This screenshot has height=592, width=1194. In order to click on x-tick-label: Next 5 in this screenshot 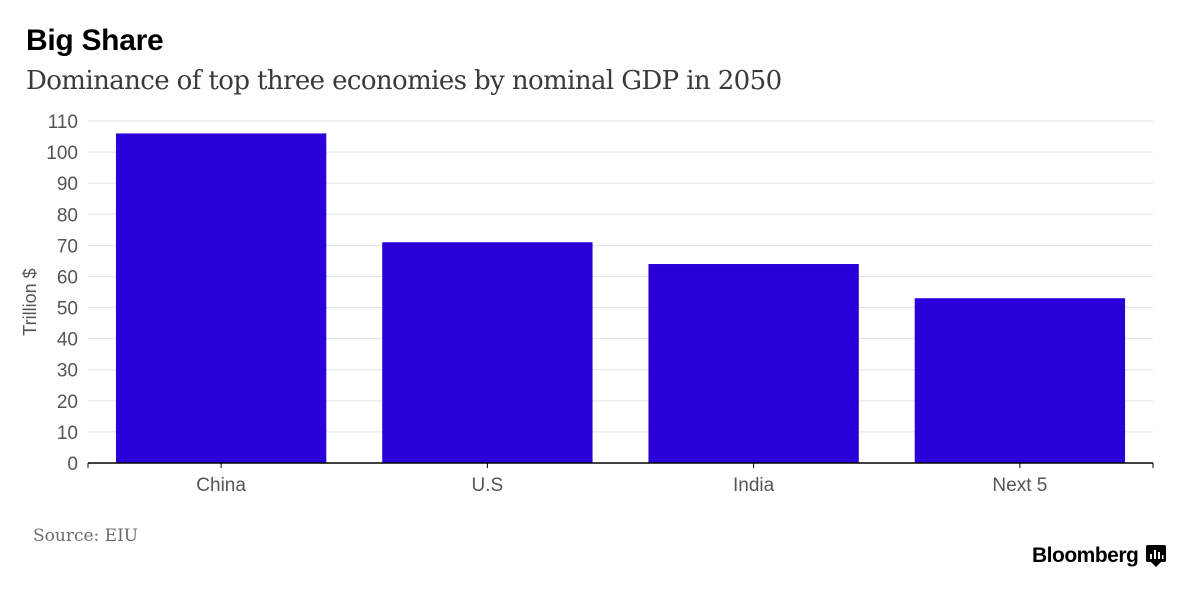, I will do `click(1019, 485)`.